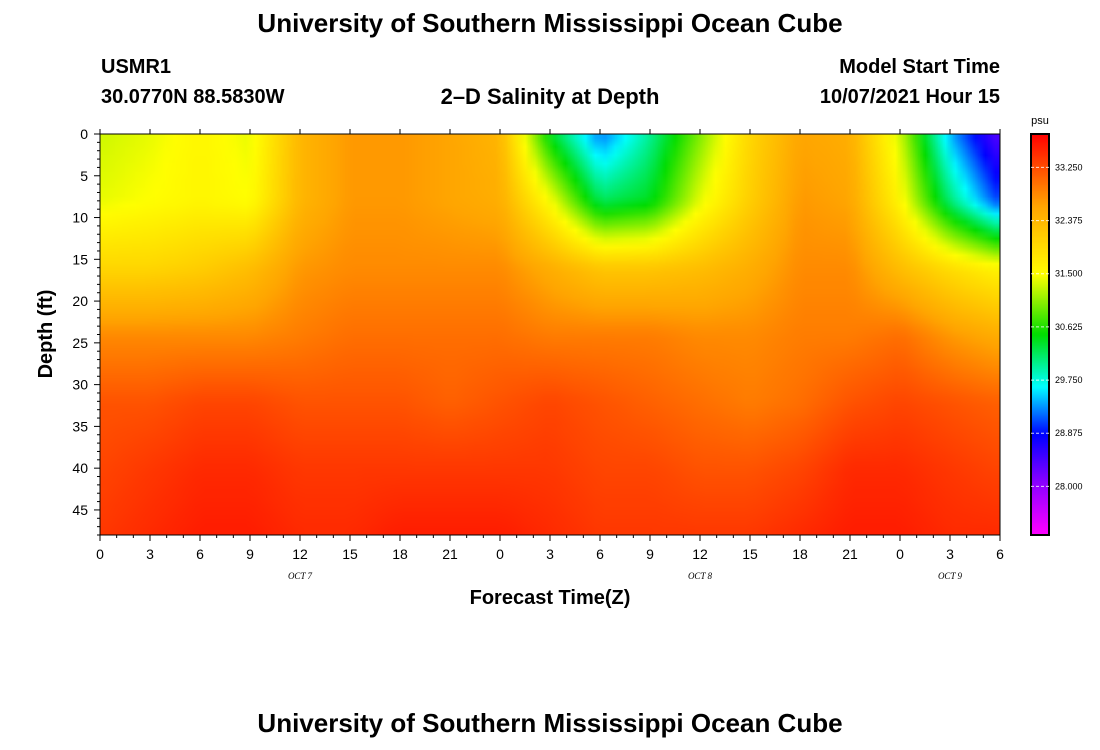  I want to click on colorbar-tick-label: 29.750, so click(1069, 380).